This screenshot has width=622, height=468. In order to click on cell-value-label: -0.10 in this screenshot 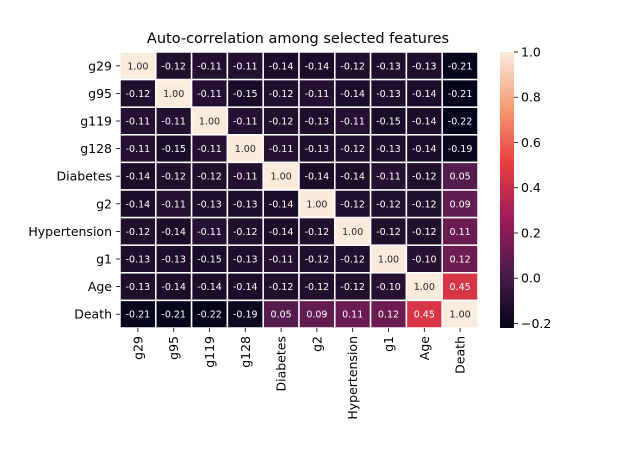, I will do `click(388, 287)`.